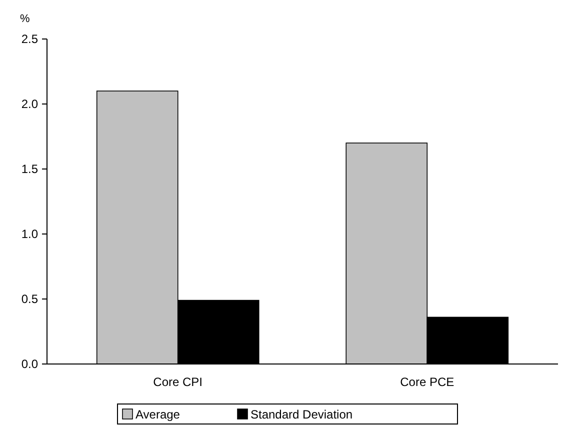 Image resolution: width=575 pixels, height=434 pixels. Describe the element at coordinates (25, 19) in the screenshot. I see `y-axis-title: %` at that location.